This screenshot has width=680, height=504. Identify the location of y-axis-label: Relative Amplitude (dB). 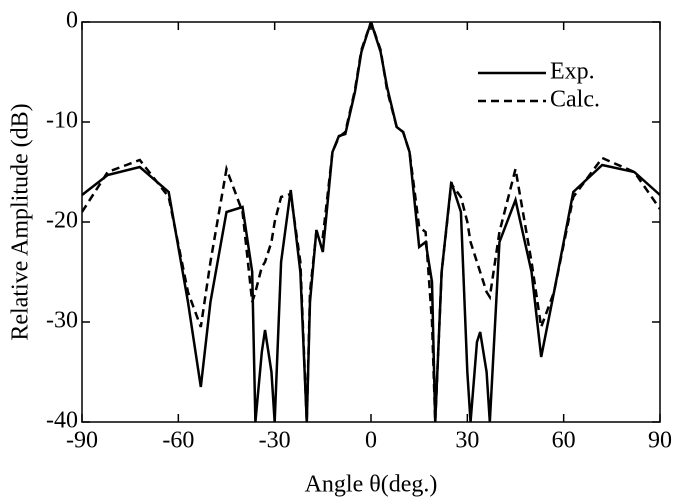
(21, 221).